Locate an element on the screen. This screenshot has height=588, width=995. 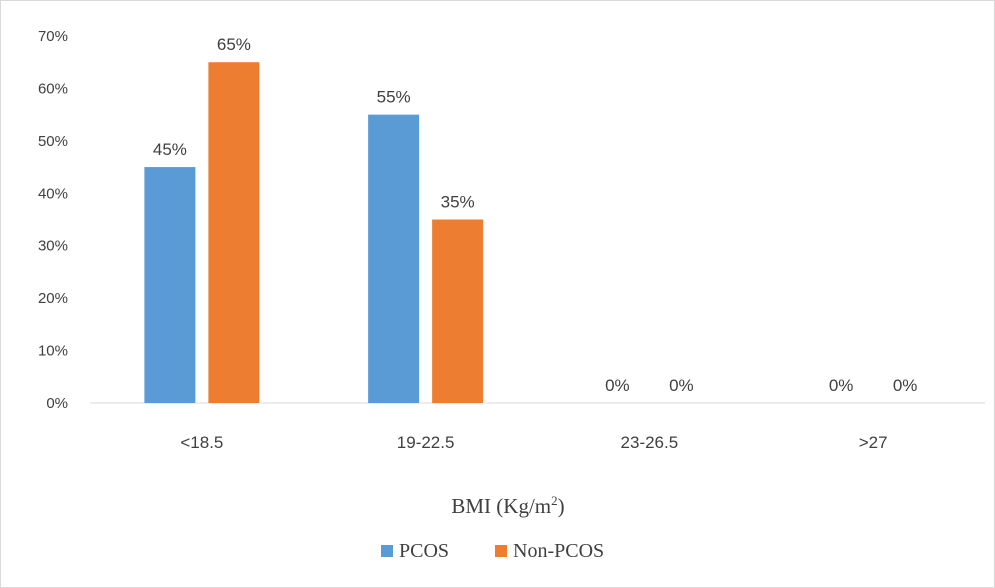
data-label: 45% is located at coordinates (170, 149).